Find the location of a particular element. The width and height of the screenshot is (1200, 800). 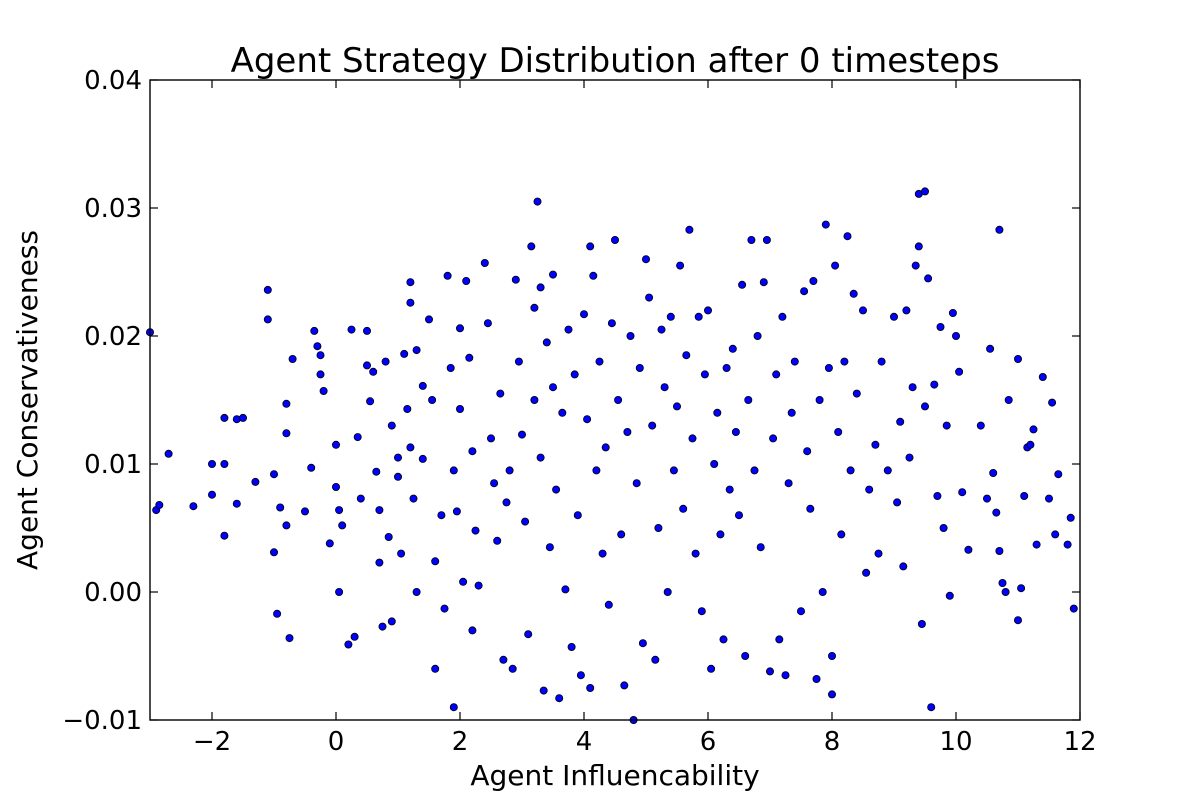

x-axis-label: Agent Influencability is located at coordinates (614, 775).